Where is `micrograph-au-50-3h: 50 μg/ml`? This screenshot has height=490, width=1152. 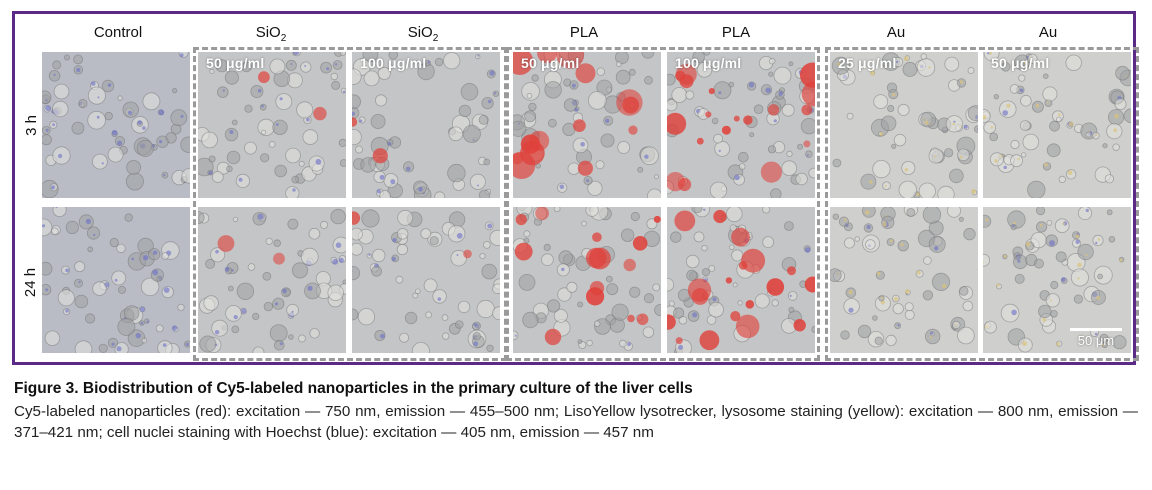
micrograph-au-50-3h: 50 μg/ml is located at coordinates (1057, 125).